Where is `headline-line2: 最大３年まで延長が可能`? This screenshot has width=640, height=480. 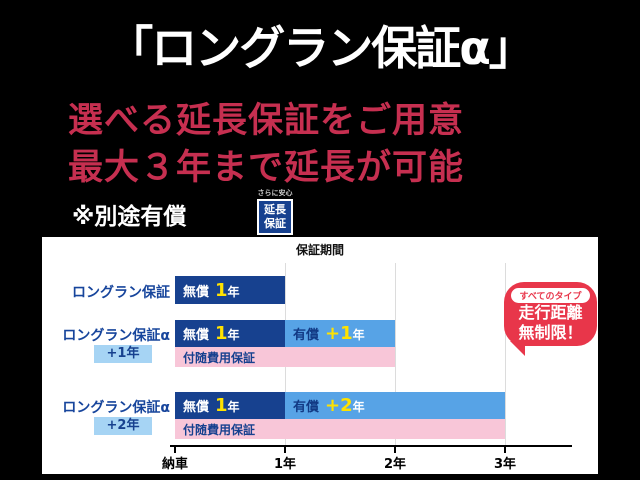
headline-line2: 最大３年まで延長が可能 is located at coordinates (266, 168).